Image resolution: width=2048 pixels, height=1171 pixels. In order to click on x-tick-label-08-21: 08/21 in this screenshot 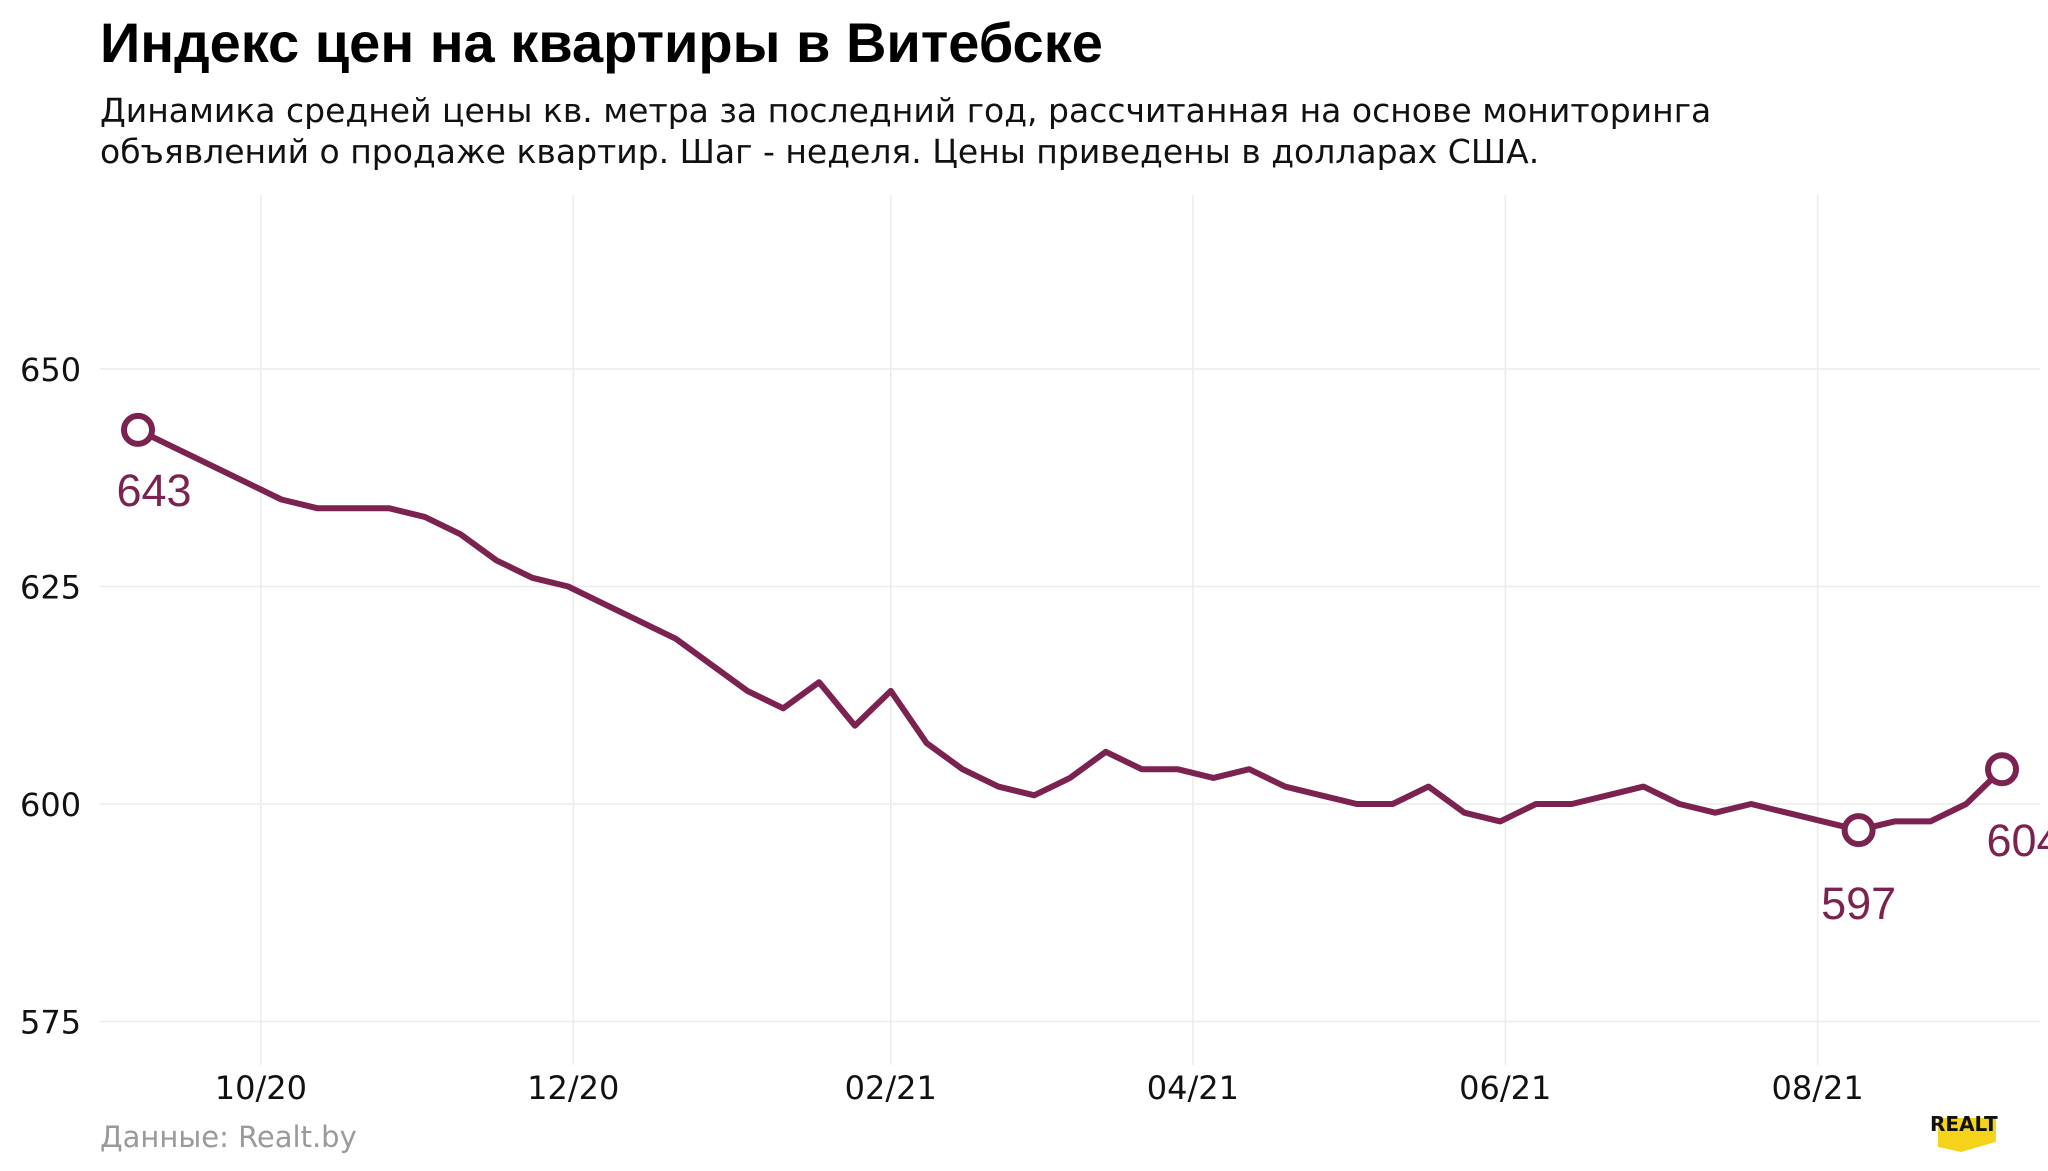, I will do `click(1818, 1088)`.